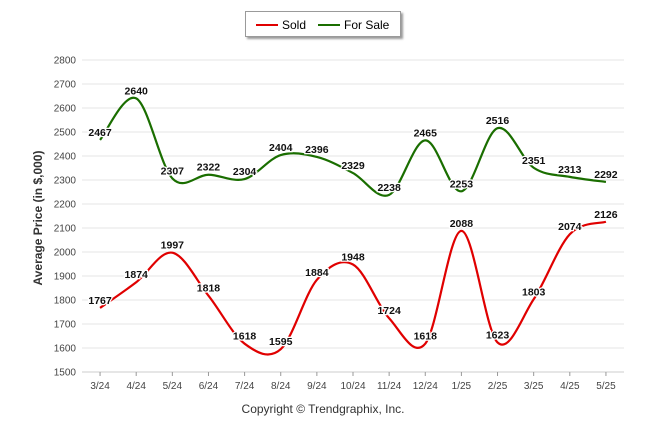 The height and width of the screenshot is (434, 646). I want to click on x-tick-label: 4/25, so click(570, 386).